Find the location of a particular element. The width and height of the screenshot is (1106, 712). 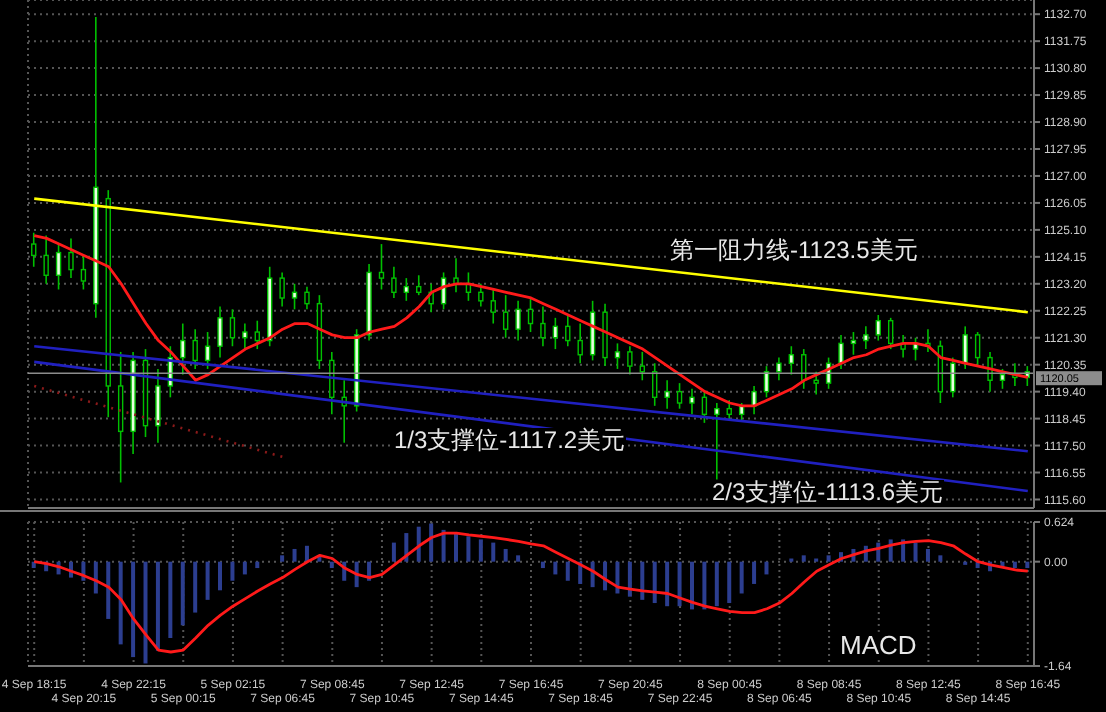

annotation: 第一阻力线-1123.5美元 is located at coordinates (794, 250).